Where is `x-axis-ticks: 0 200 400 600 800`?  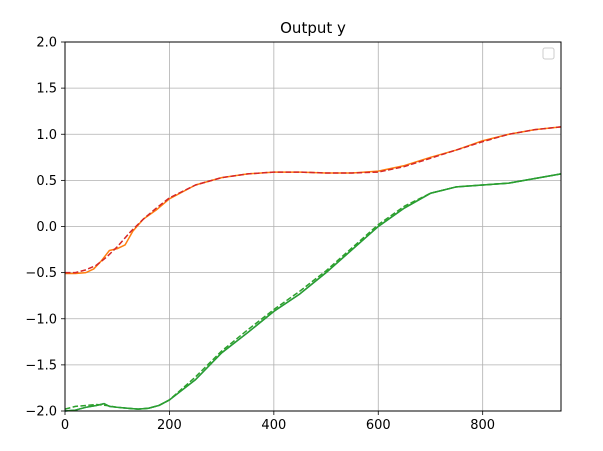 x-axis-ticks: 0 200 400 600 800 is located at coordinates (278, 422).